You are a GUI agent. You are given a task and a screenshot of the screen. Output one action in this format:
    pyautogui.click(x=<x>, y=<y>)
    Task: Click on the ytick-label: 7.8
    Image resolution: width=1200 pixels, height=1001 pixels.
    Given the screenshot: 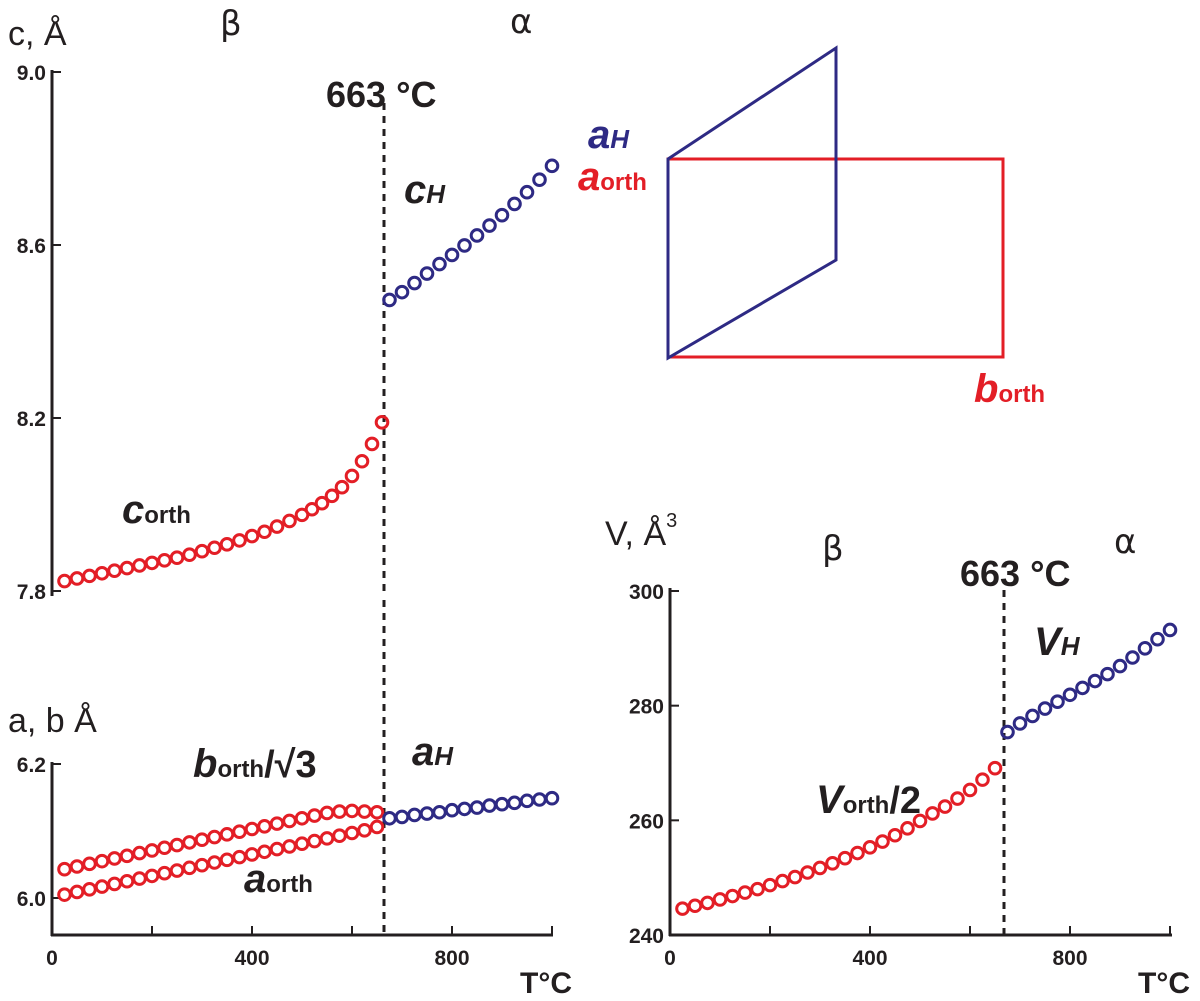 What is the action you would take?
    pyautogui.click(x=32, y=592)
    